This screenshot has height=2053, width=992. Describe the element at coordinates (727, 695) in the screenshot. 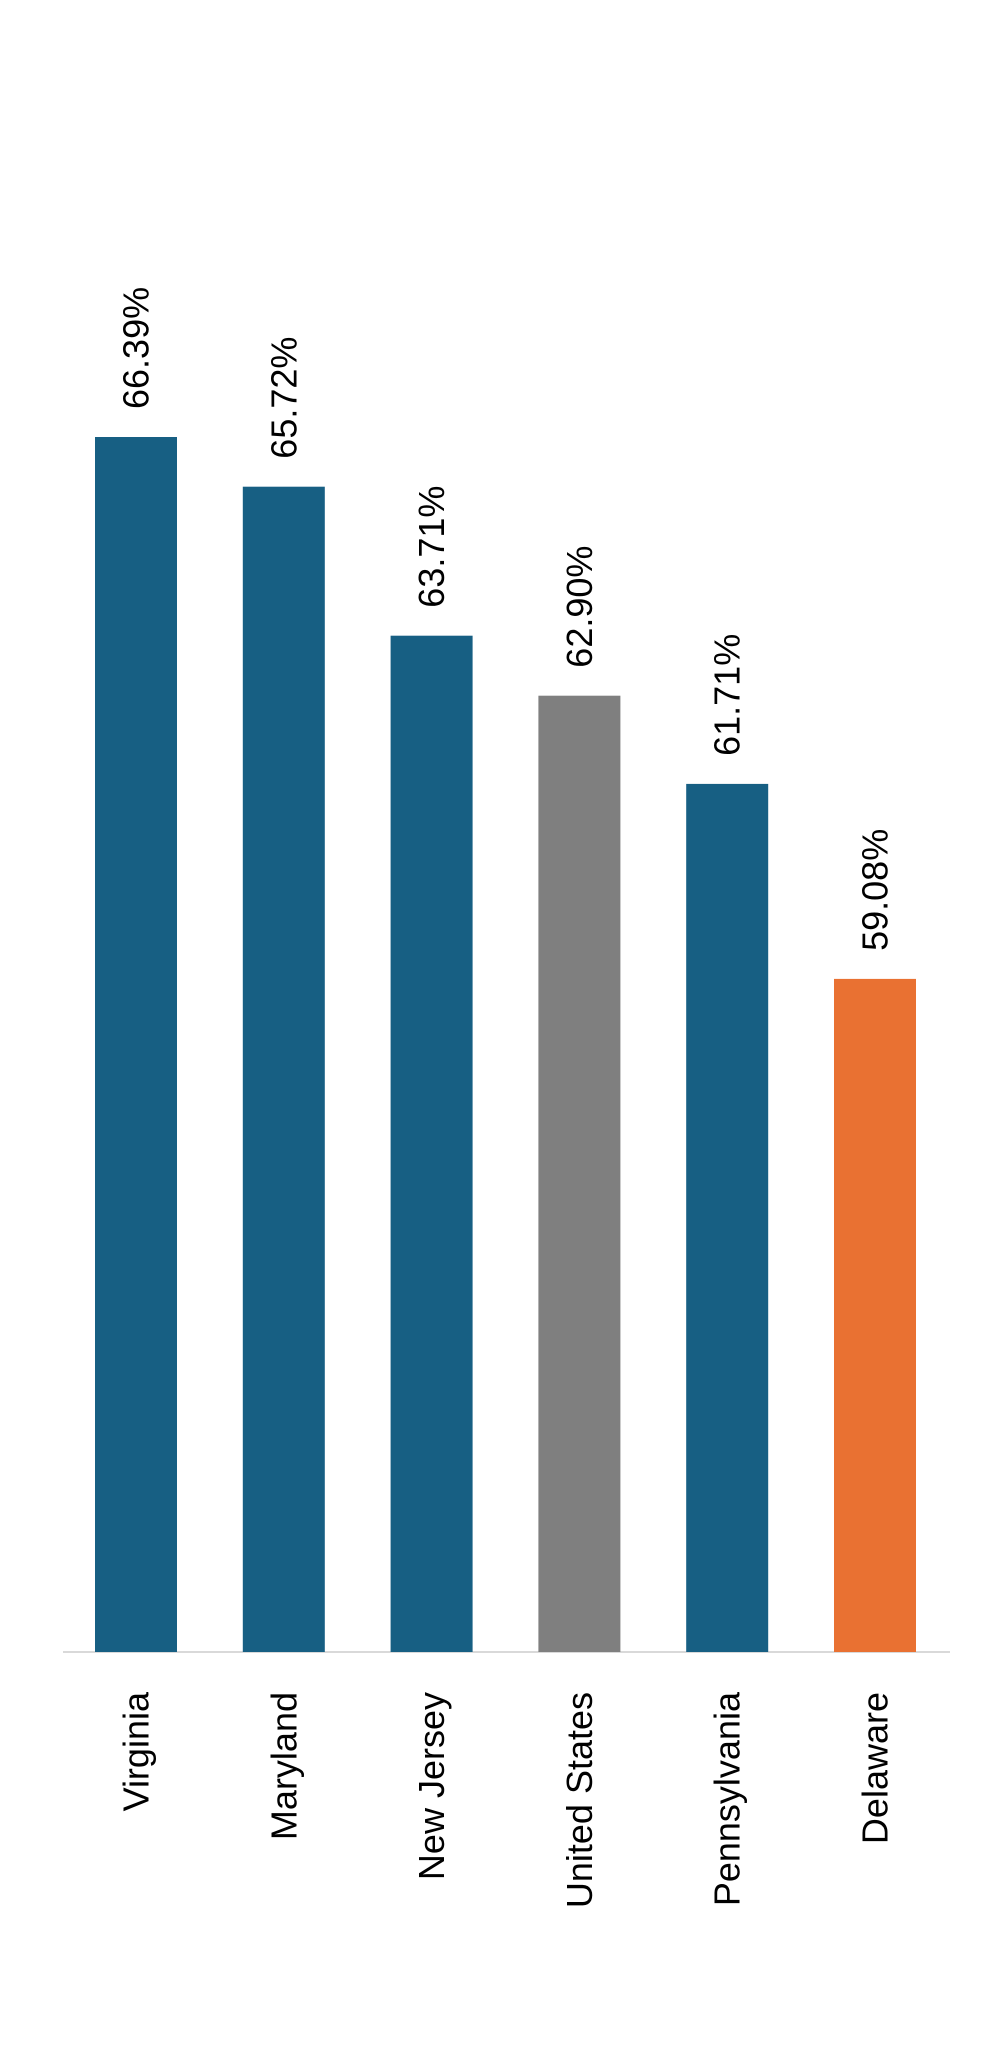

I see `value-label: 61.71%` at that location.